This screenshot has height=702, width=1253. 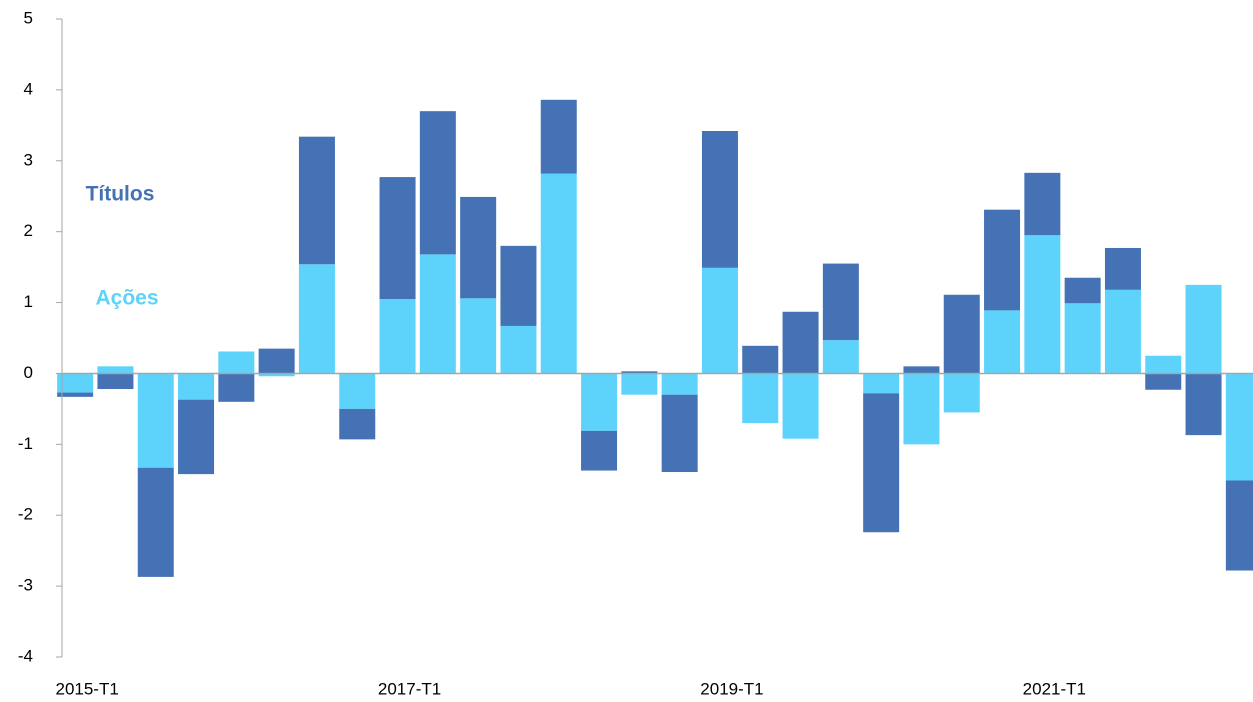 I want to click on y-tick-label: -4, so click(x=25, y=655).